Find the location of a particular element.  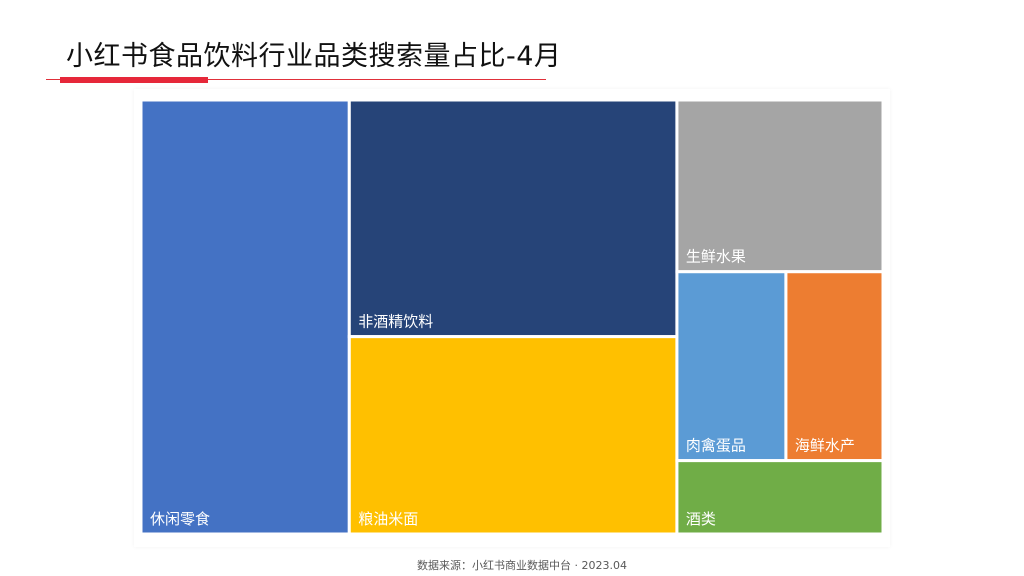

treemap-label: 生鲜水果 is located at coordinates (716, 257).